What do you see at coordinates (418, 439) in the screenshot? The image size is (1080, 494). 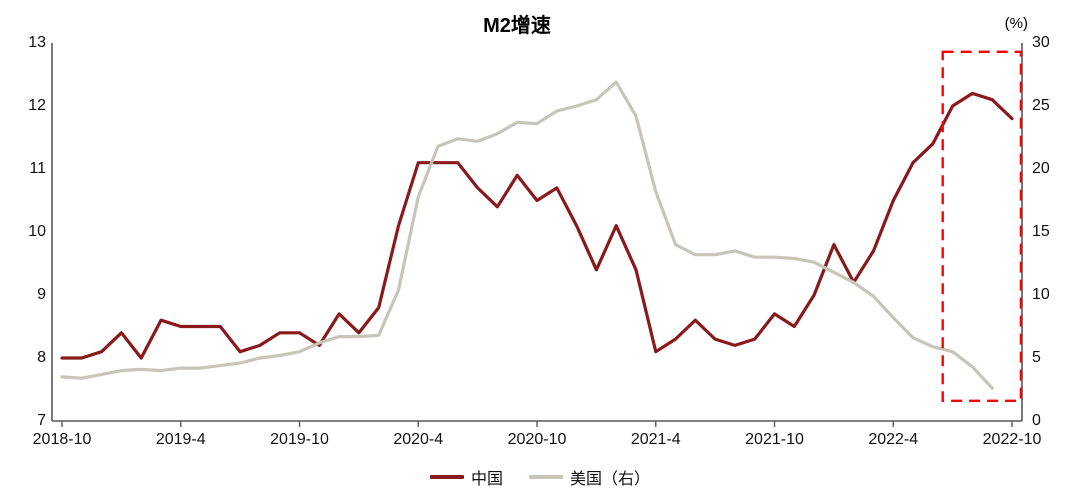 I see `x-tick-label: 2020-4` at bounding box center [418, 439].